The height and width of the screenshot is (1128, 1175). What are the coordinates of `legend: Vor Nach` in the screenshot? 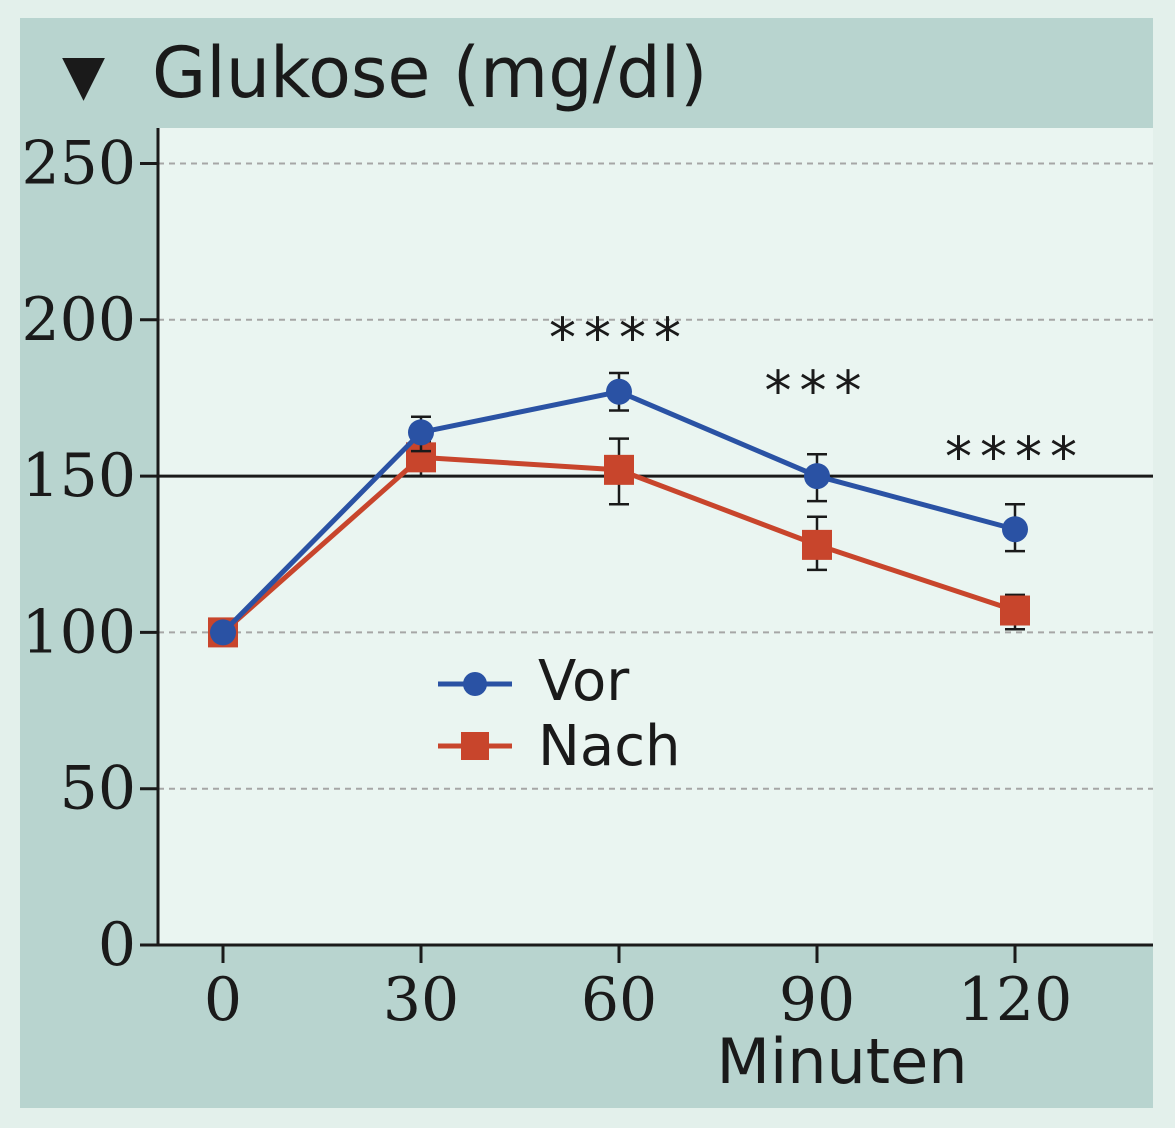 It's located at (559, 714).